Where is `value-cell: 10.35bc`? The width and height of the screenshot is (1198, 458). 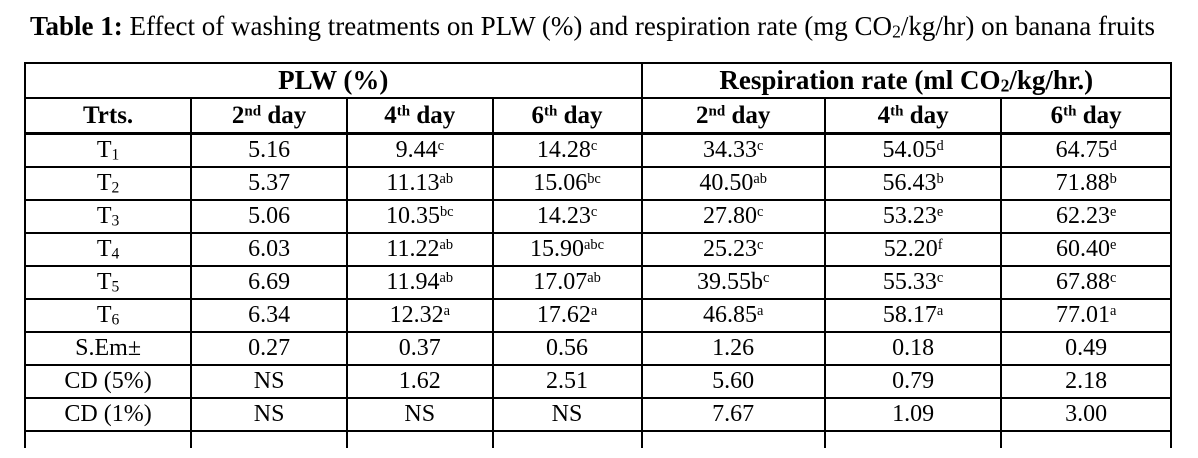 value-cell: 10.35bc is located at coordinates (420, 217).